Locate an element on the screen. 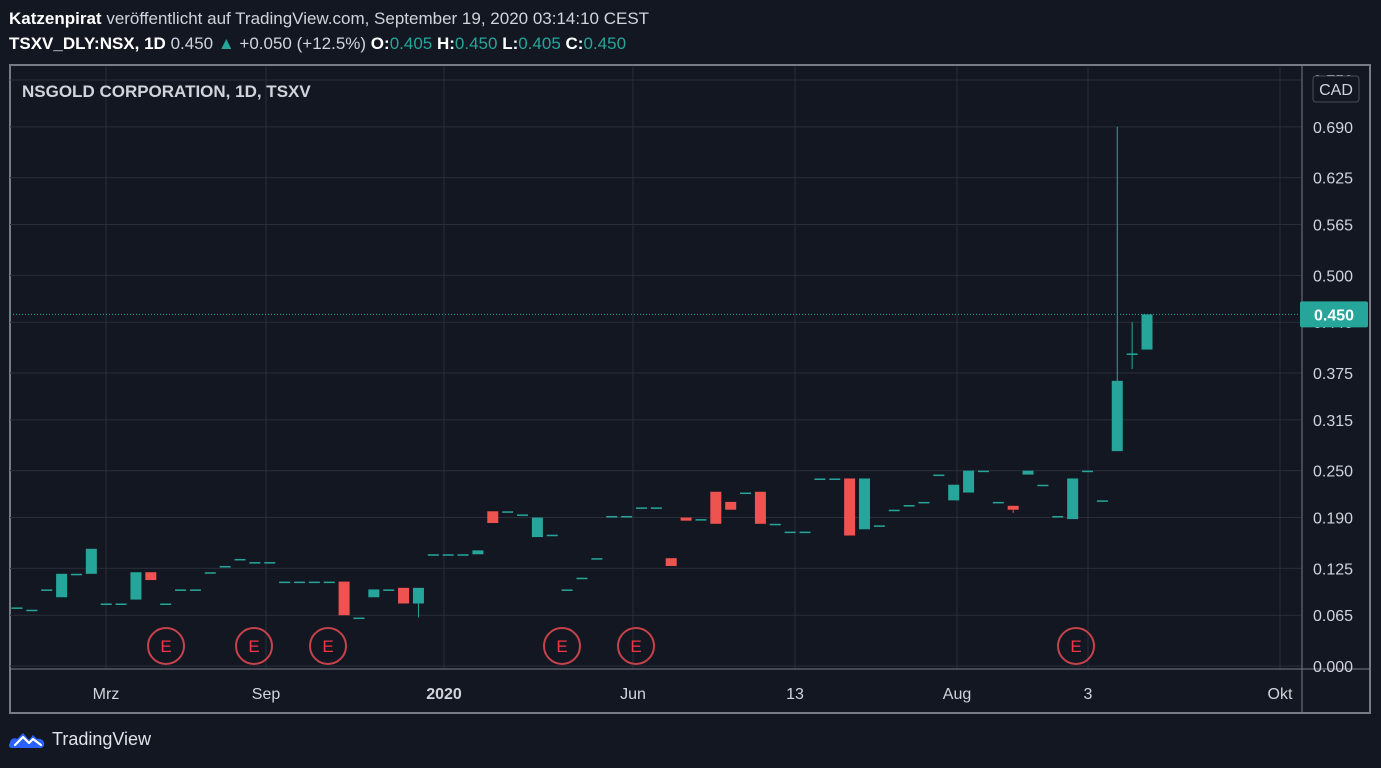  price-tick: 0.625 is located at coordinates (1333, 179).